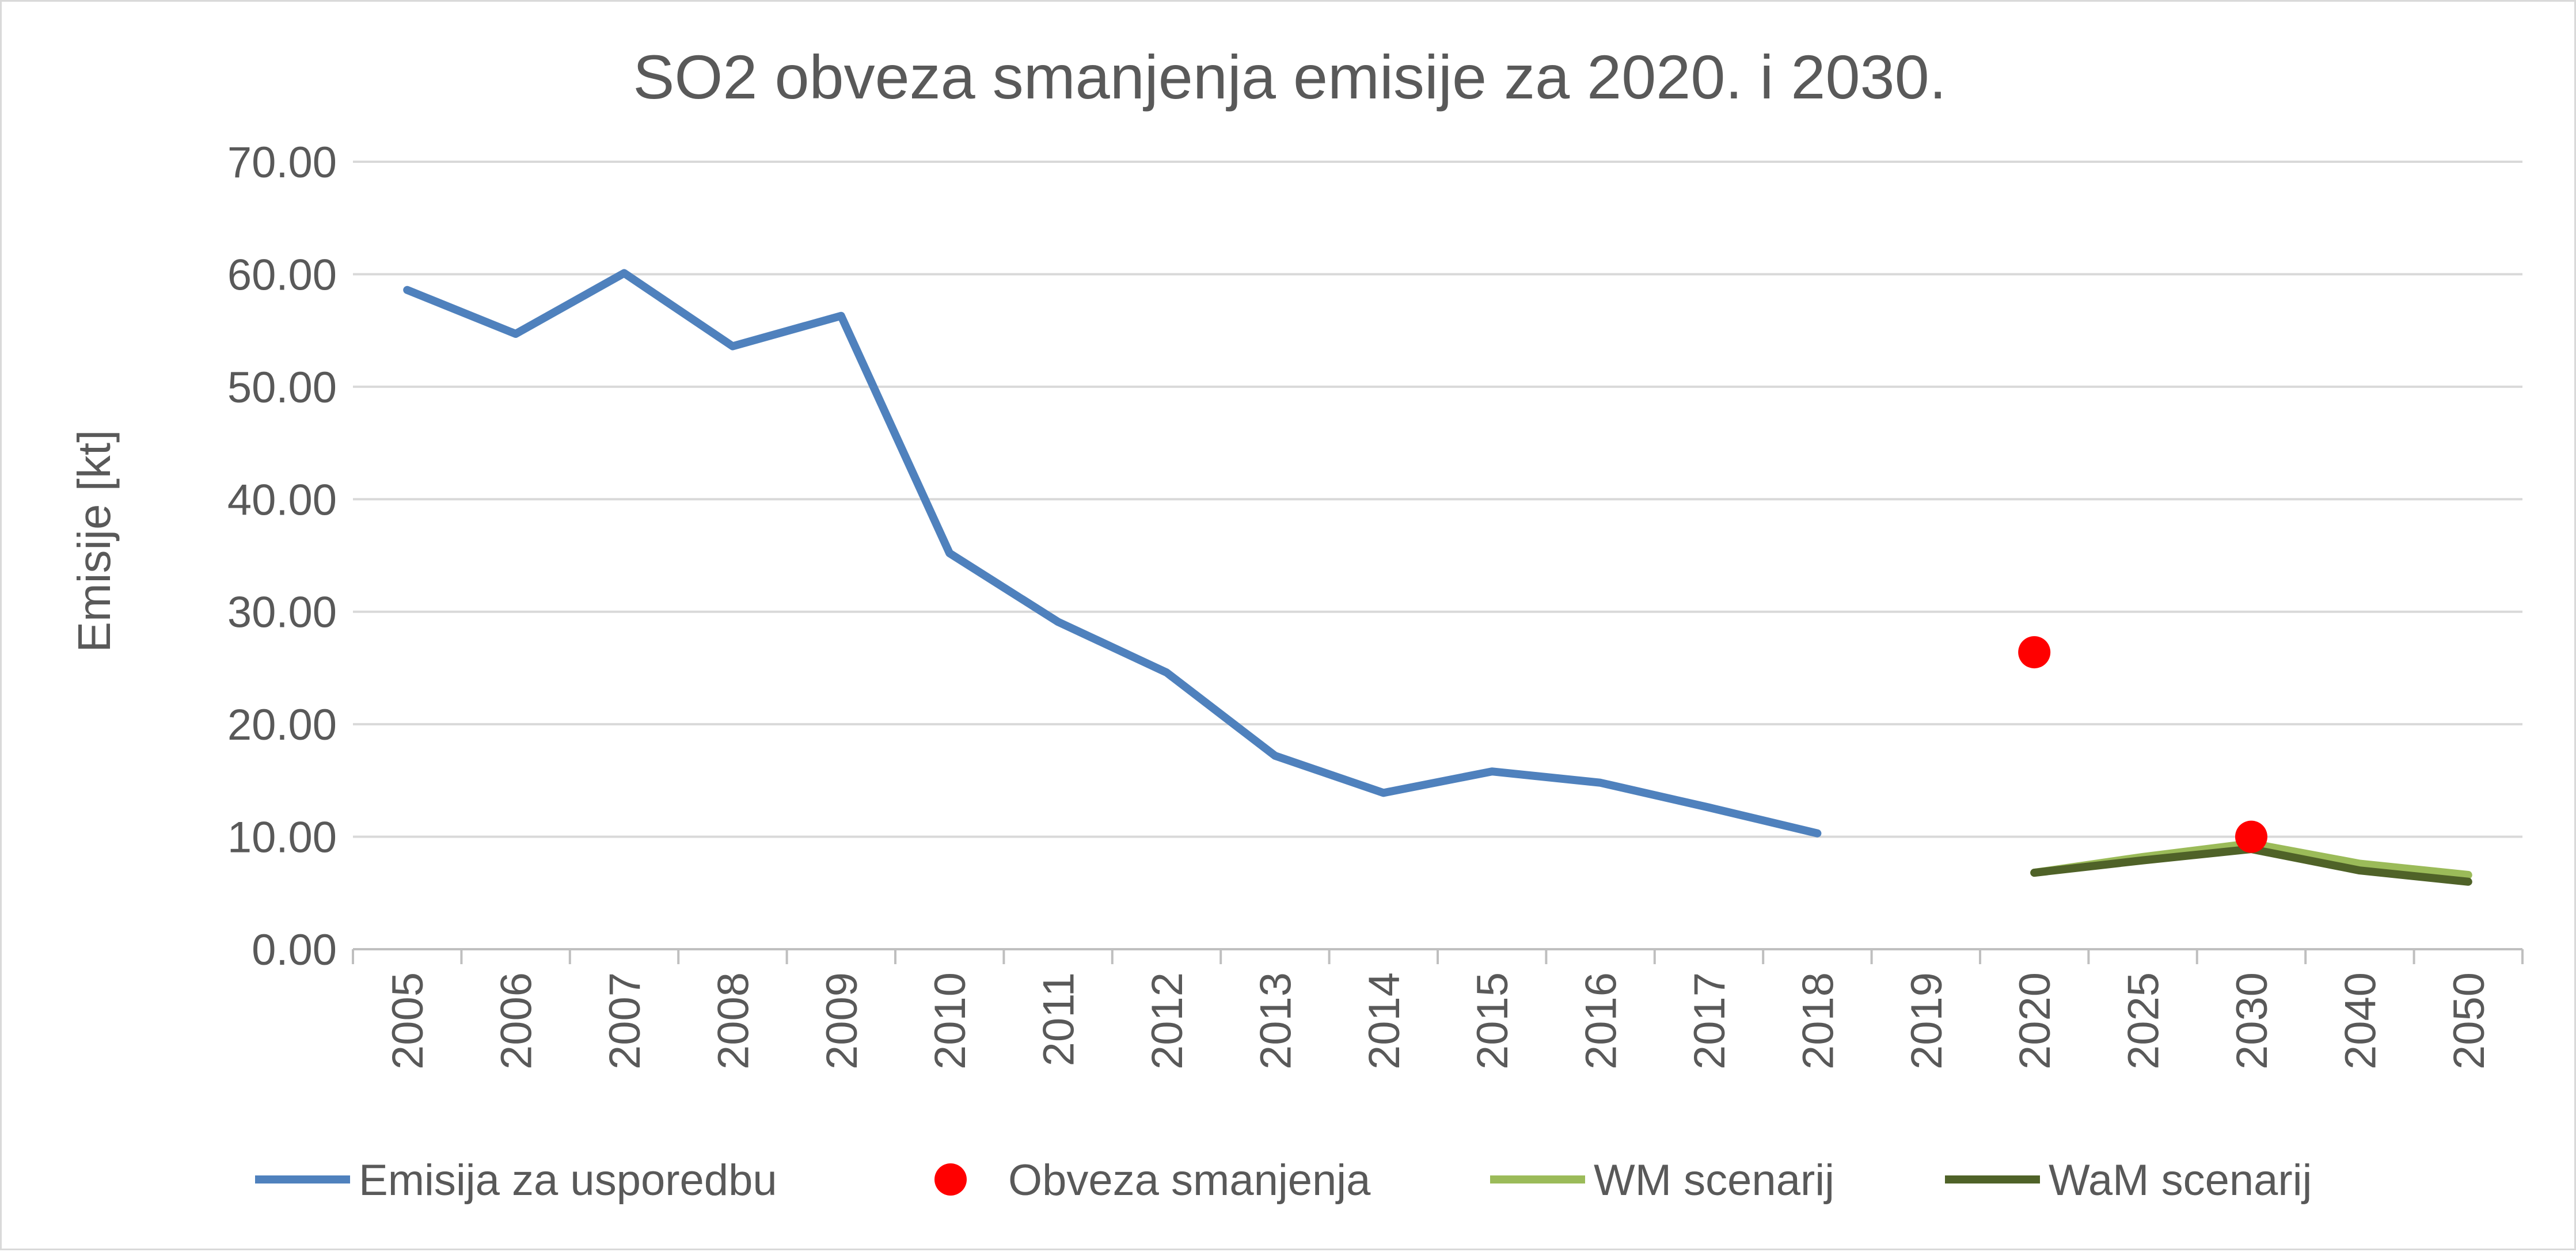 The height and width of the screenshot is (1252, 2576). Describe the element at coordinates (282, 837) in the screenshot. I see `y-tick-label: 10.00` at that location.